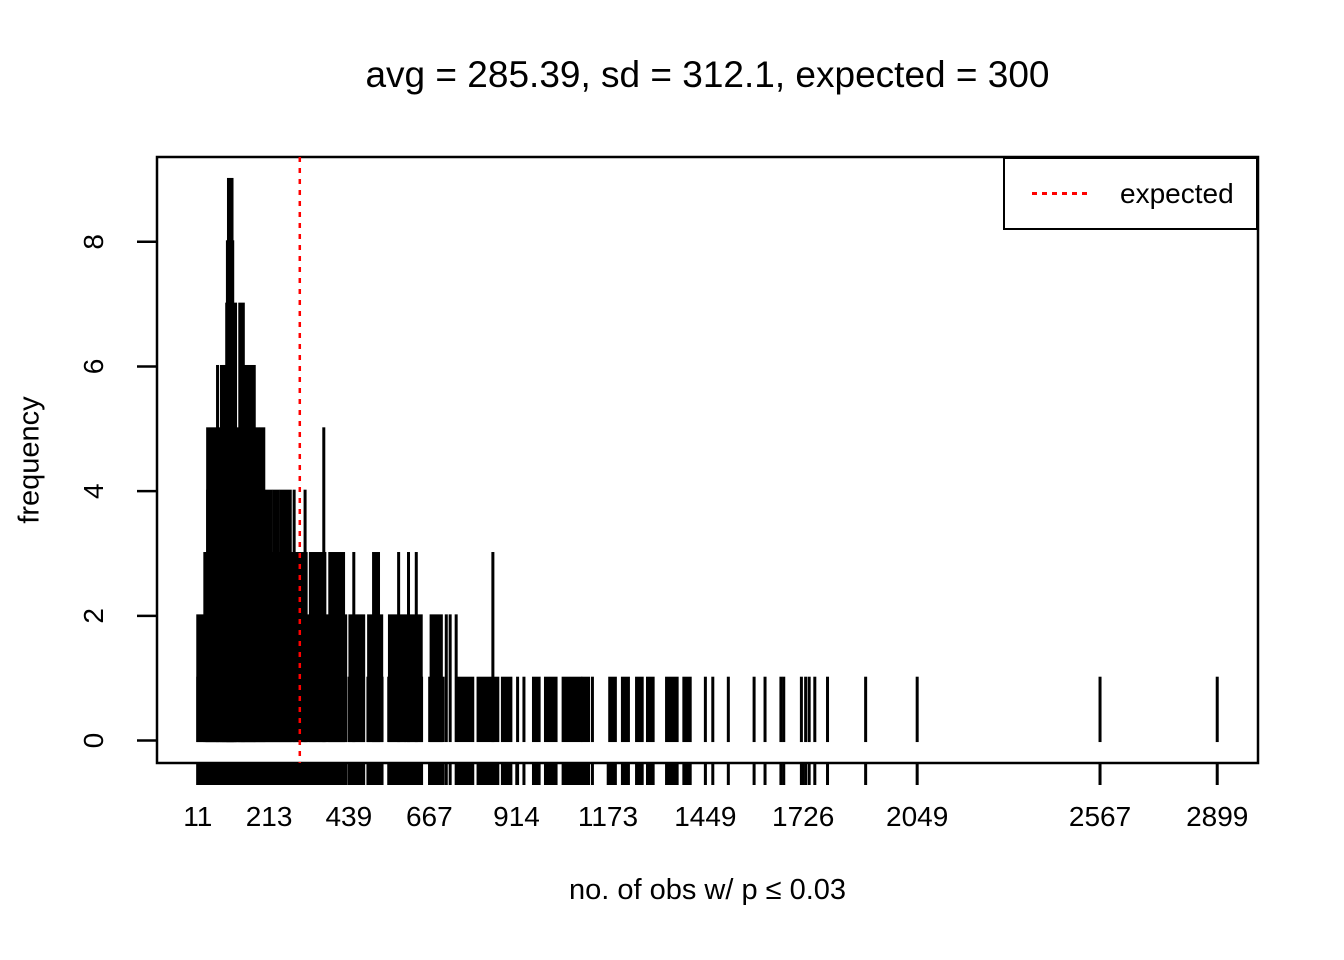 The image size is (1344, 960). Describe the element at coordinates (1177, 193) in the screenshot. I see `legend-label: expected` at that location.